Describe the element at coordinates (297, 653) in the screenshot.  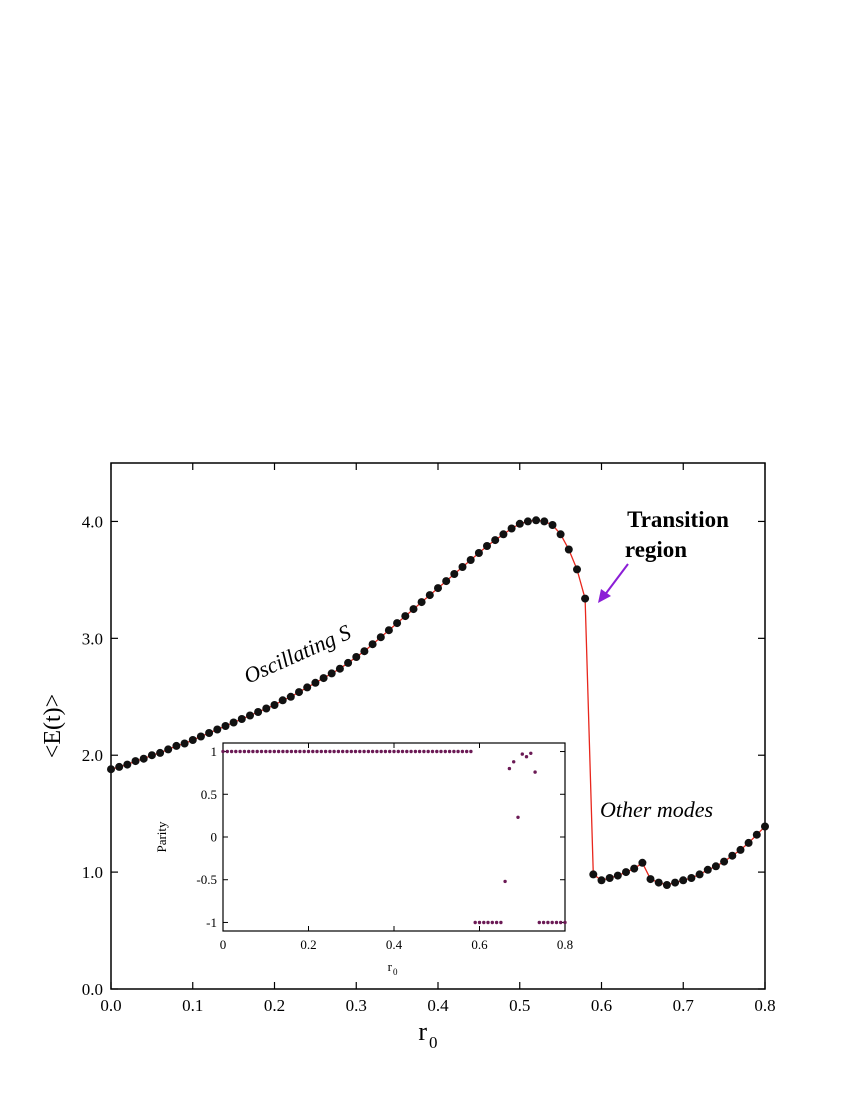
I see `annotation-oscillating: Oscillating S` at that location.